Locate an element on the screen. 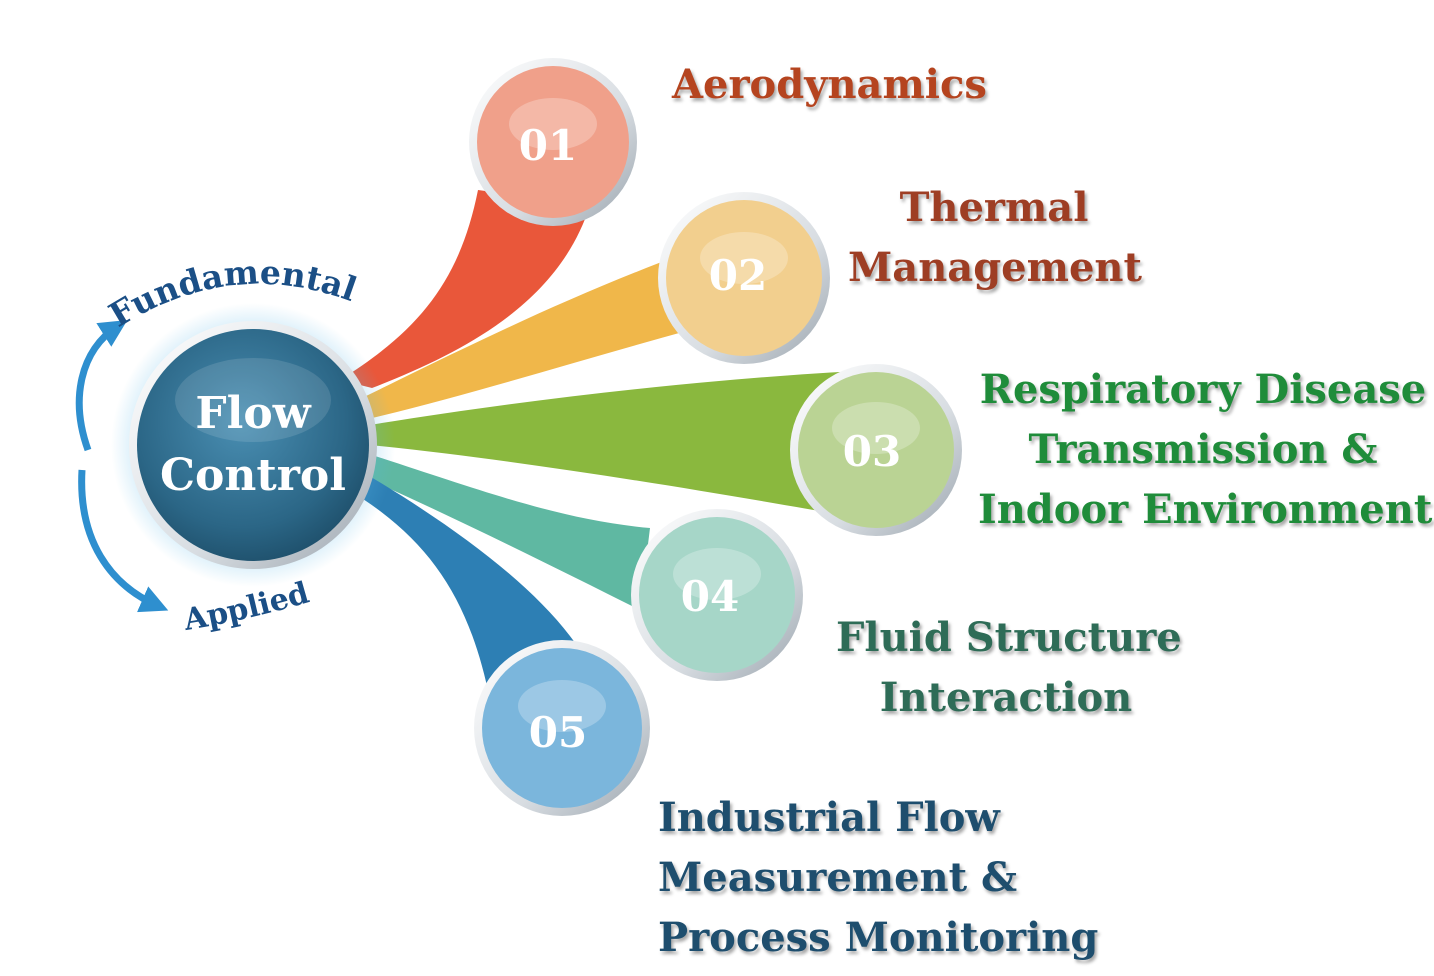 Image resolution: width=1434 pixels, height=976 pixels. node-05-disc is located at coordinates (562, 728).